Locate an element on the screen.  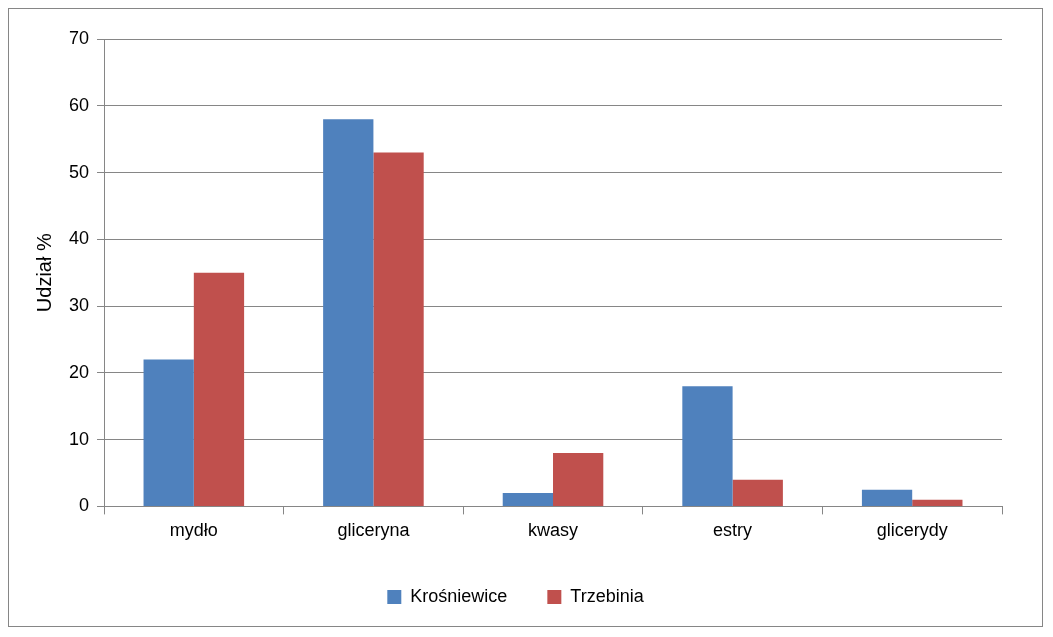
x-tick-label: kwasy is located at coordinates (553, 530).